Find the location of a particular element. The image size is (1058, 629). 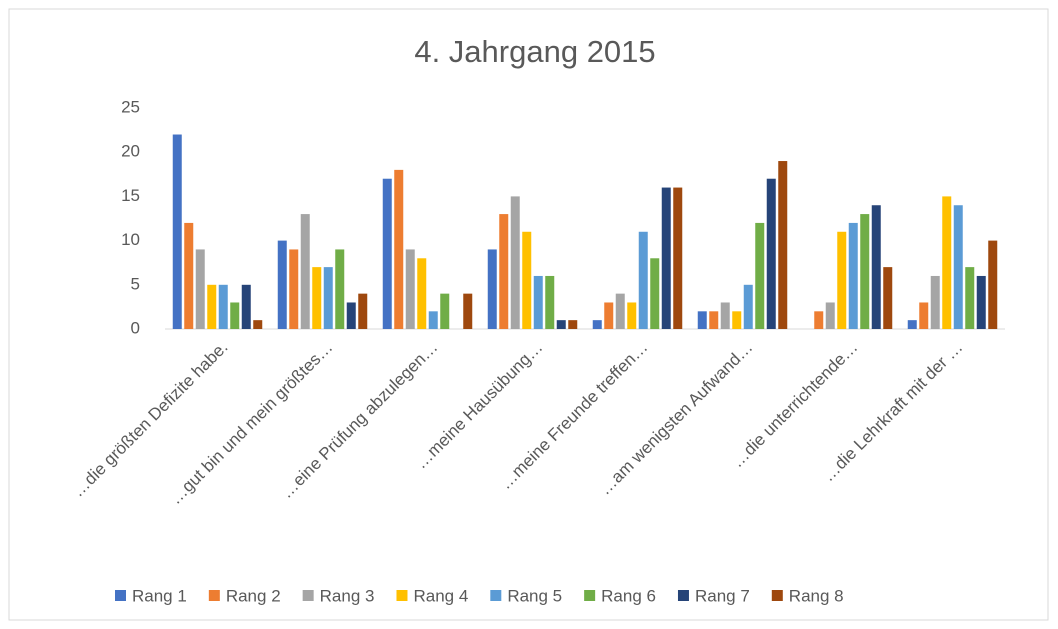

y-tick-label: 0 is located at coordinates (135, 327).